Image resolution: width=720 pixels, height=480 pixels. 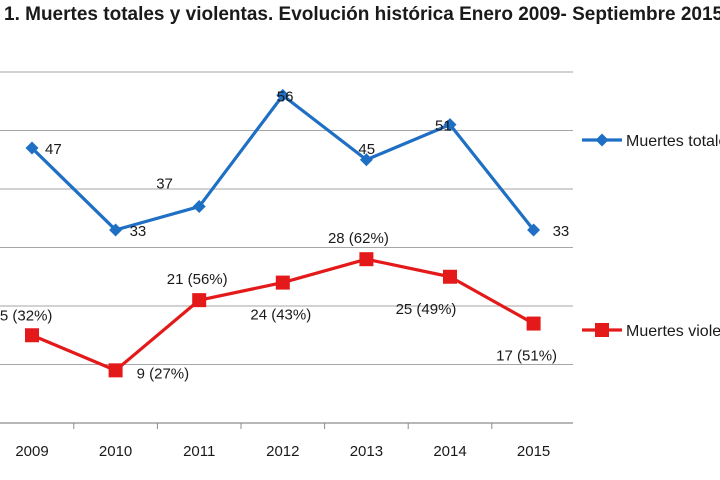 I want to click on x-tick-label: 2010, so click(x=115, y=451).